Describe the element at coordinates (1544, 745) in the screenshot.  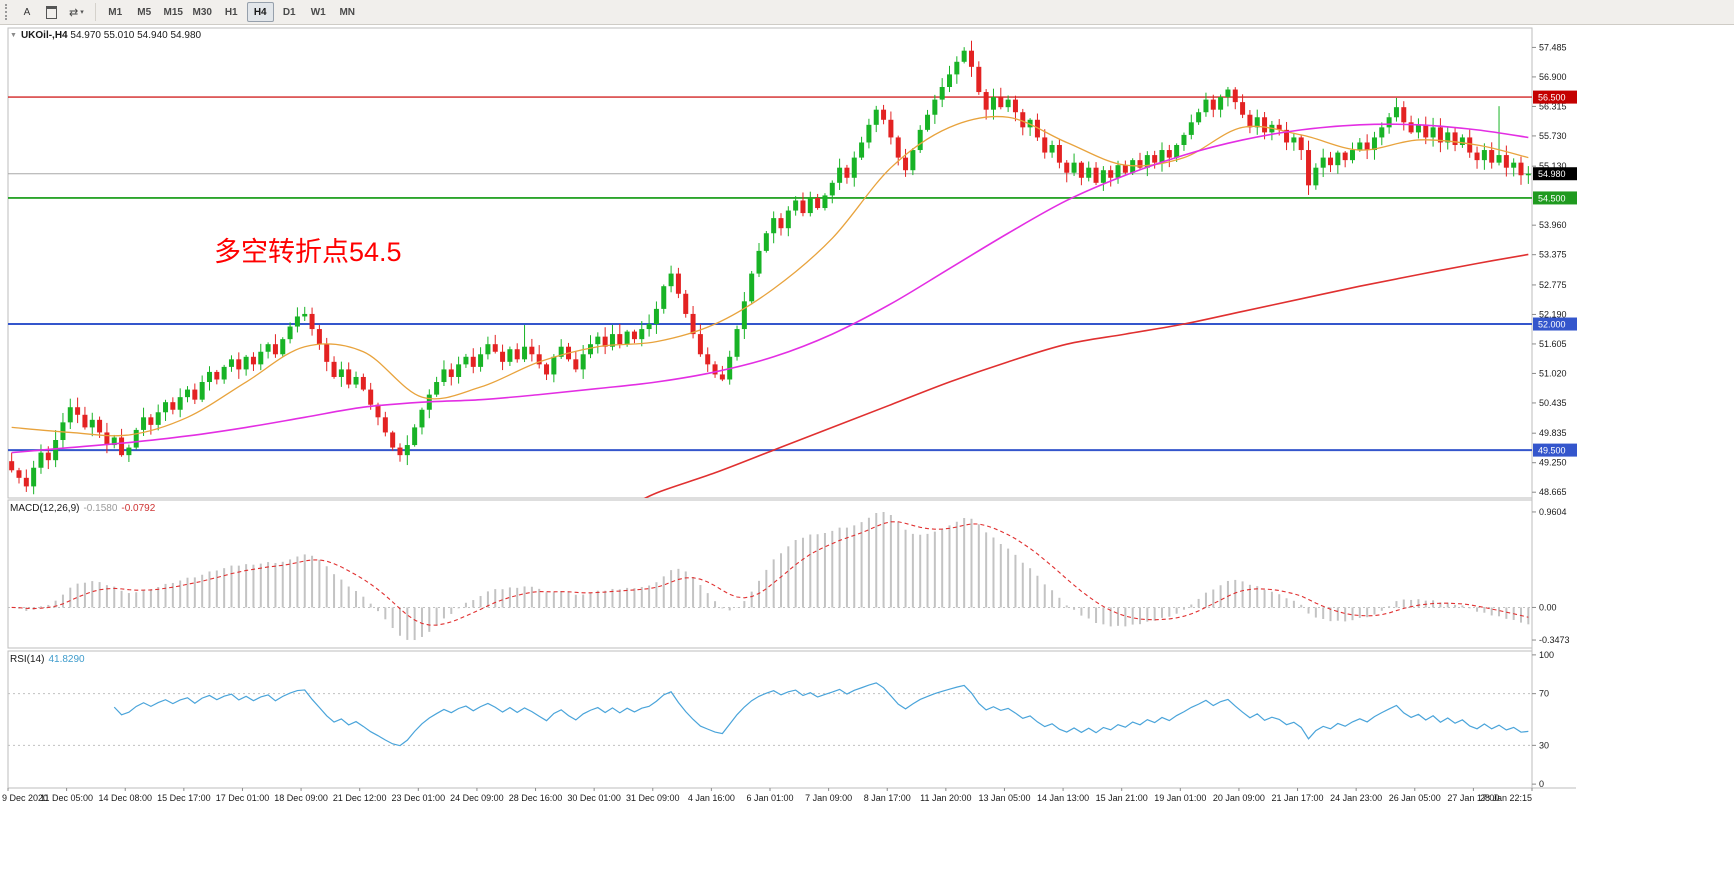
I see `svg-text: 30` at that location.